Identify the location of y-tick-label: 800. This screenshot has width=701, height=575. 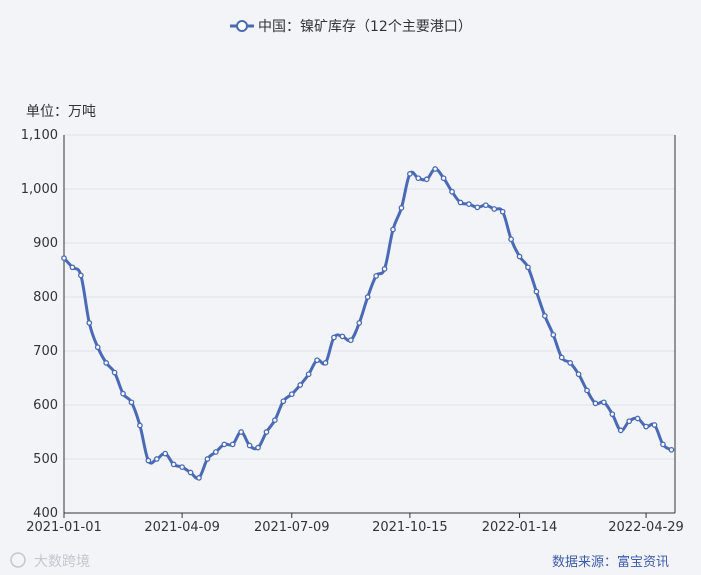
(45, 297).